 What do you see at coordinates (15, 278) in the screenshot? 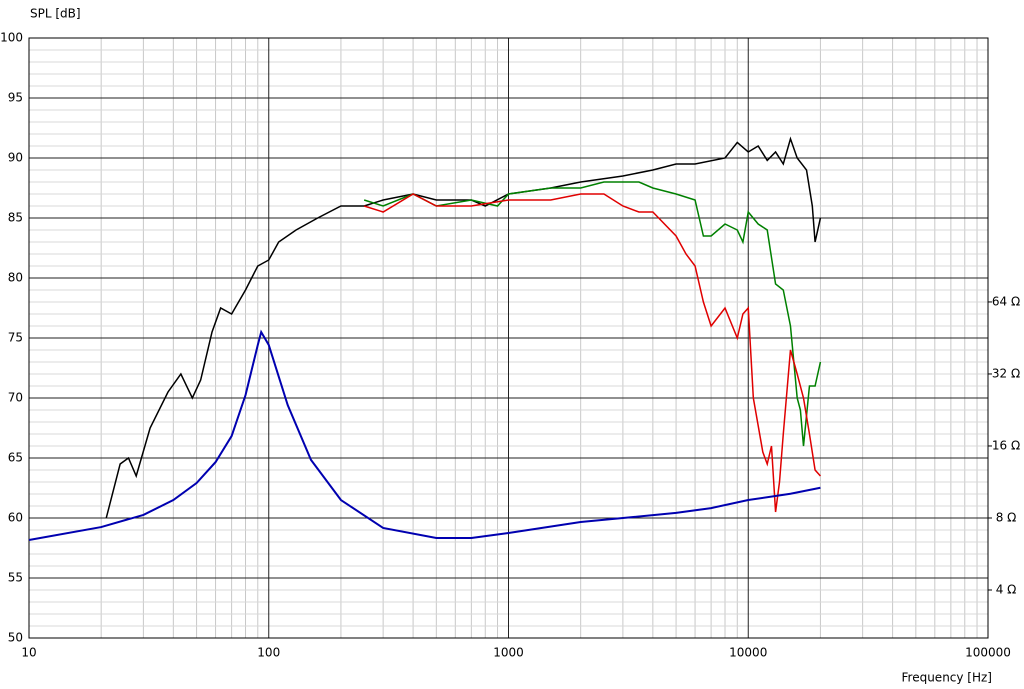
I see `y-tick-label: 80` at bounding box center [15, 278].